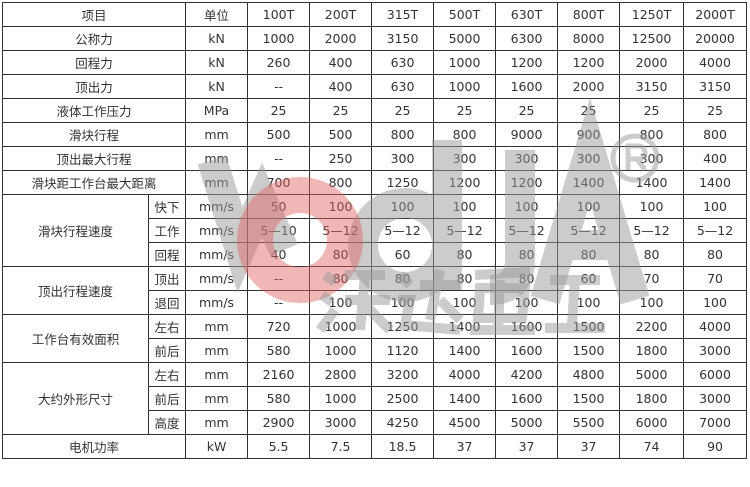  Describe the element at coordinates (217, 254) in the screenshot. I see `row-unit: mm/s` at that location.